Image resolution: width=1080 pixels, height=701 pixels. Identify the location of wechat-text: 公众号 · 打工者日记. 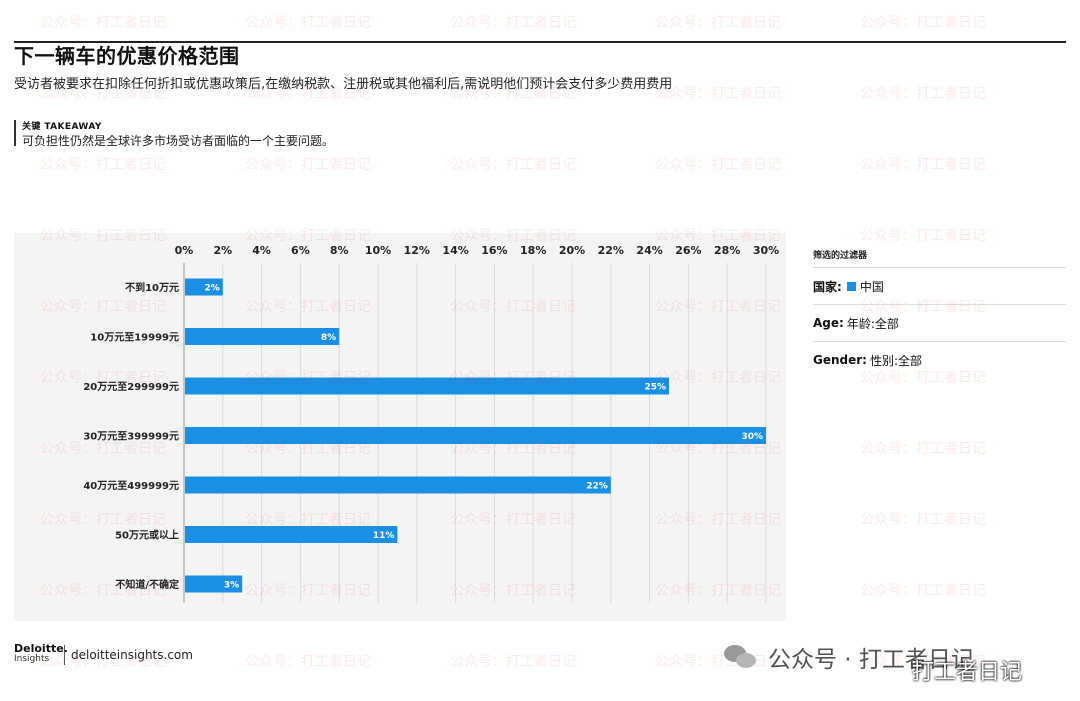
(871, 660).